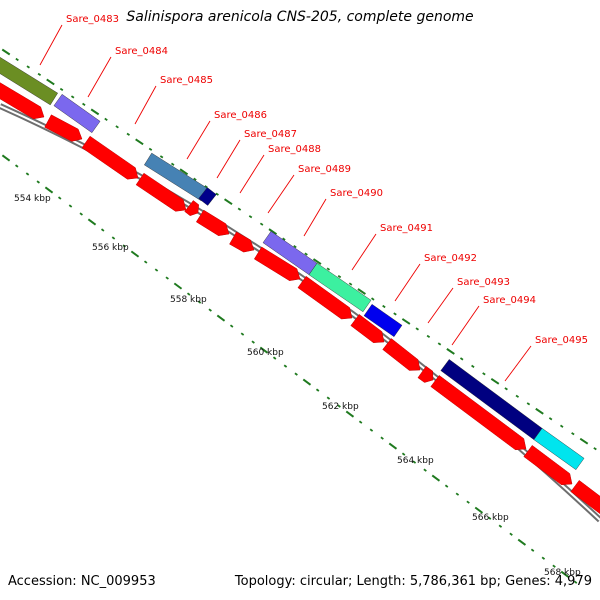  Describe the element at coordinates (186, 80) in the screenshot. I see `gene-label: Sare_0485` at that location.